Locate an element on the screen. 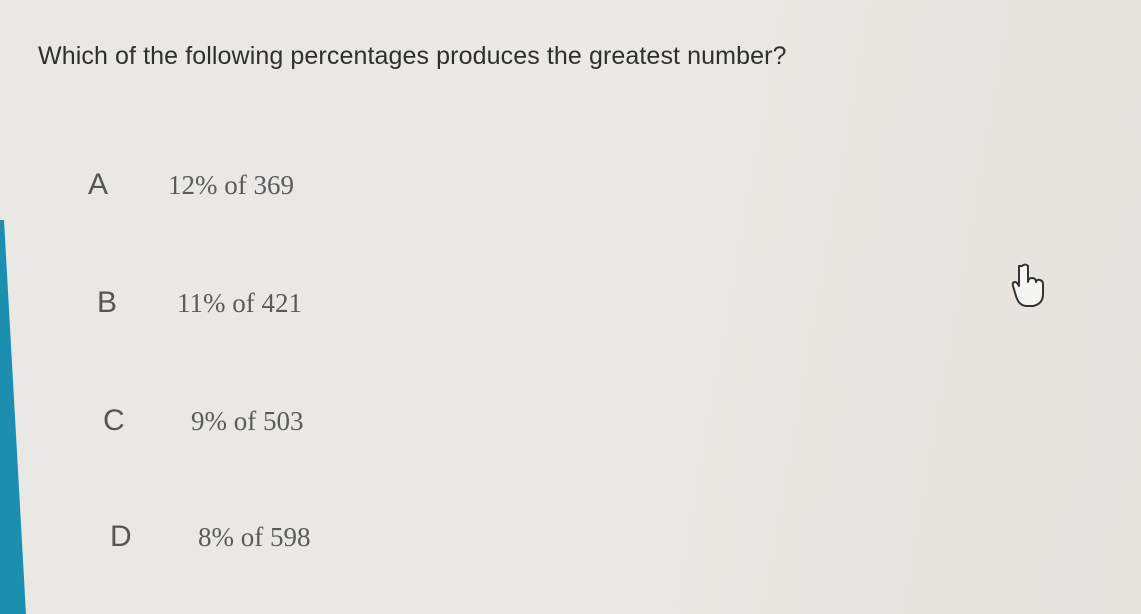  option-a: A 12% of 369 is located at coordinates (191, 185).